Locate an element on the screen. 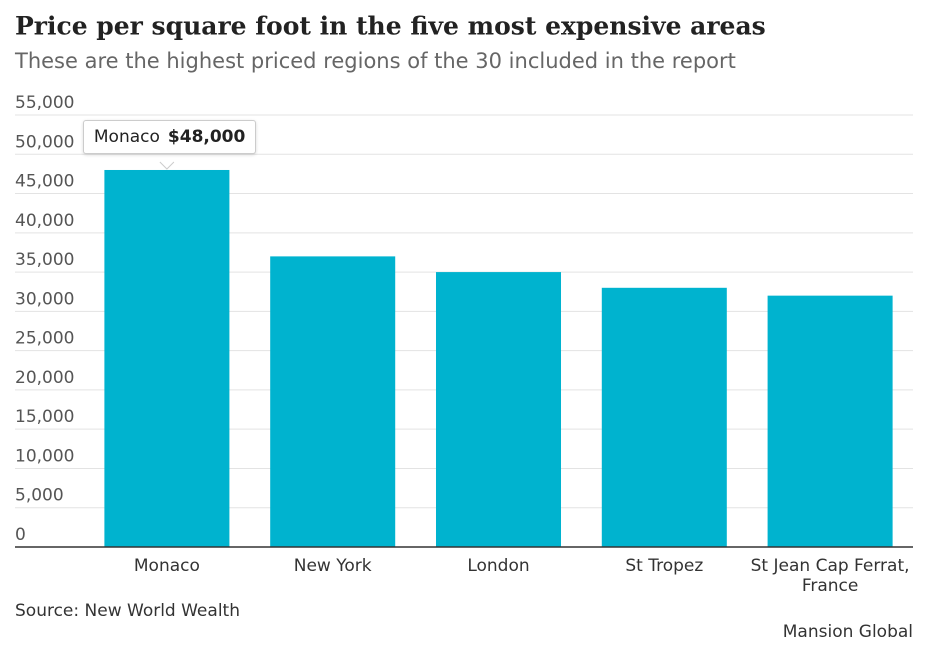 The image size is (942, 666). y-tick-label: 10,000 is located at coordinates (44, 456).